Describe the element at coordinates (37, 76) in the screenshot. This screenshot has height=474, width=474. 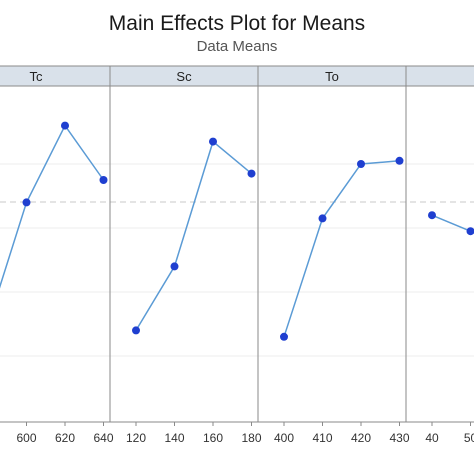
I see `panel-label: Tc` at that location.